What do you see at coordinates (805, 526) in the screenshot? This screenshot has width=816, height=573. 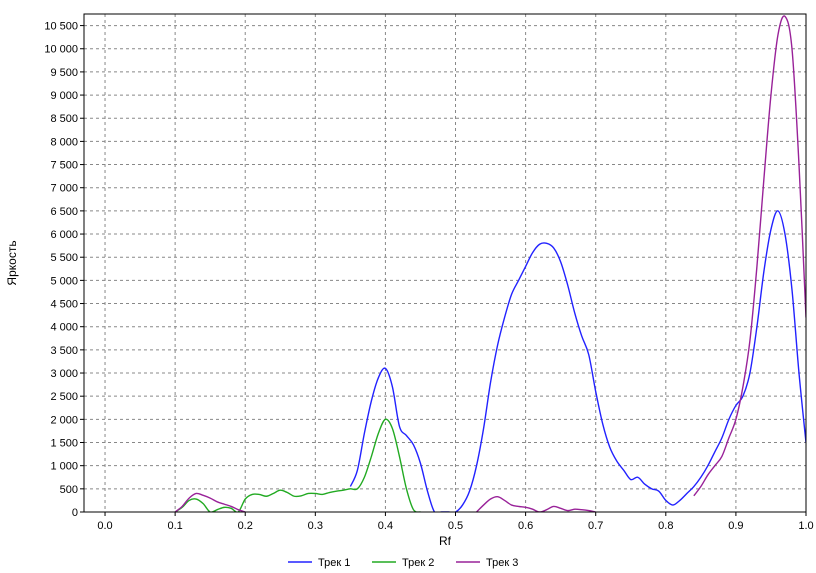 I see `x-tick-label: 1.0` at bounding box center [805, 526].